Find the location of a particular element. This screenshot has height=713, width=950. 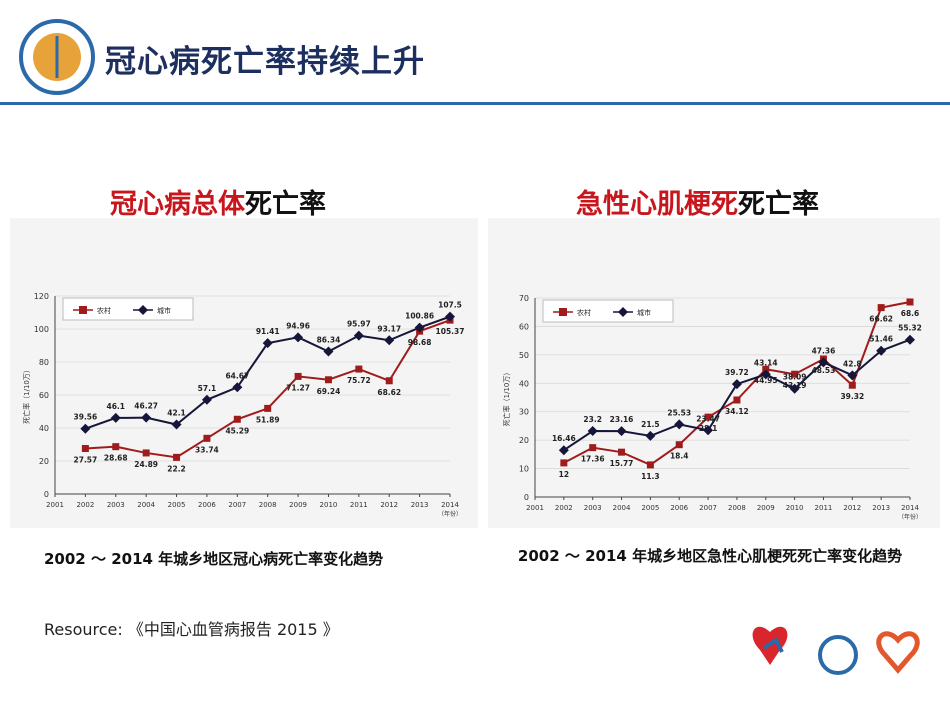

resource-note: Resource: 《中国心血管病报告 2015 》 is located at coordinates (191, 629).